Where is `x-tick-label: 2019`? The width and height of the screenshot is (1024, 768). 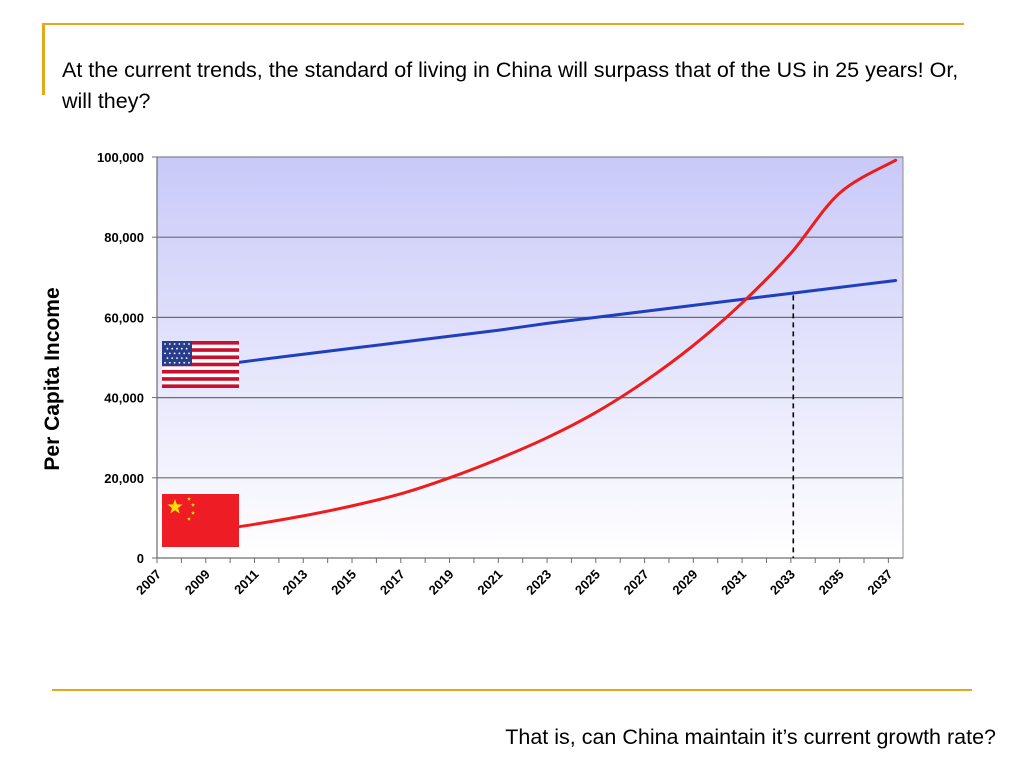 x-tick-label: 2019 is located at coordinates (441, 582).